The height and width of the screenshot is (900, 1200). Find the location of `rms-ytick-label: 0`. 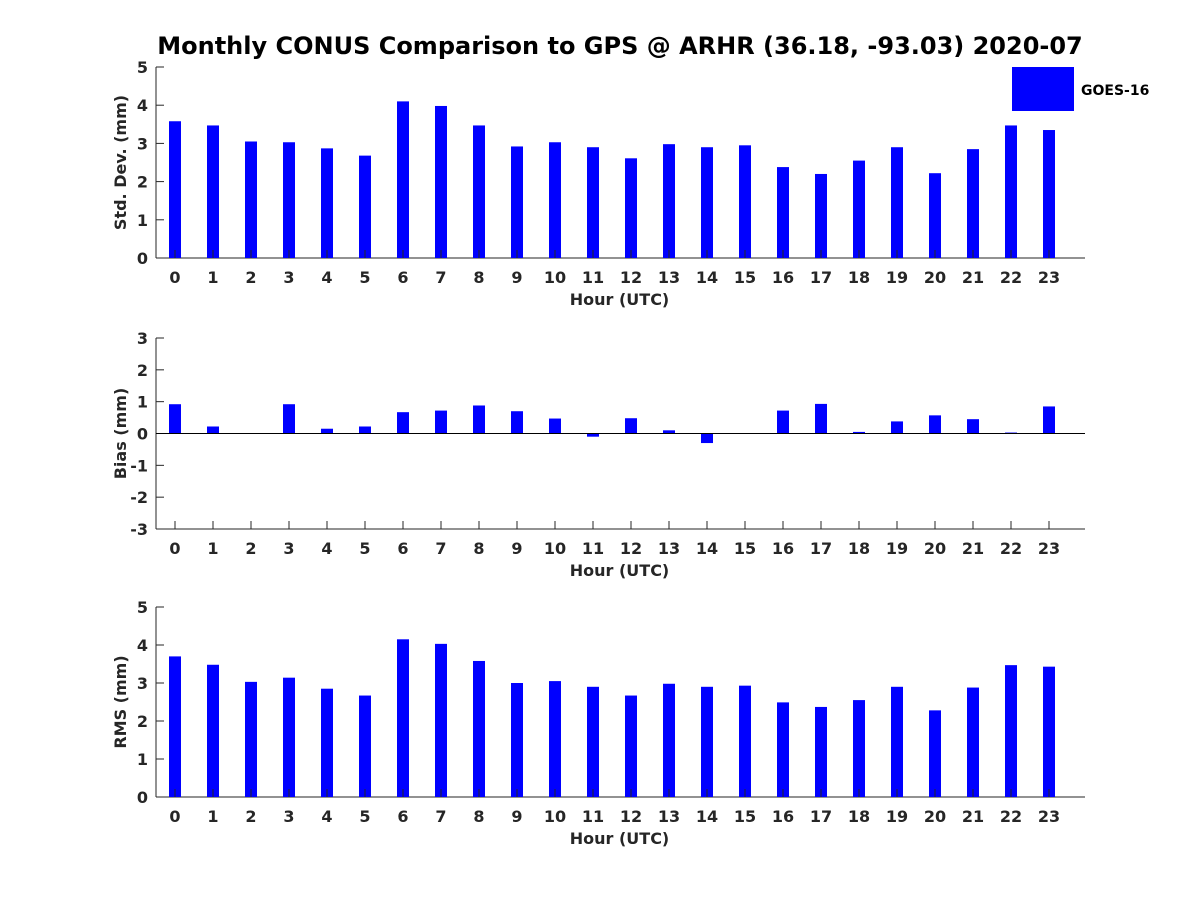

rms-ytick-label: 0 is located at coordinates (142, 797).